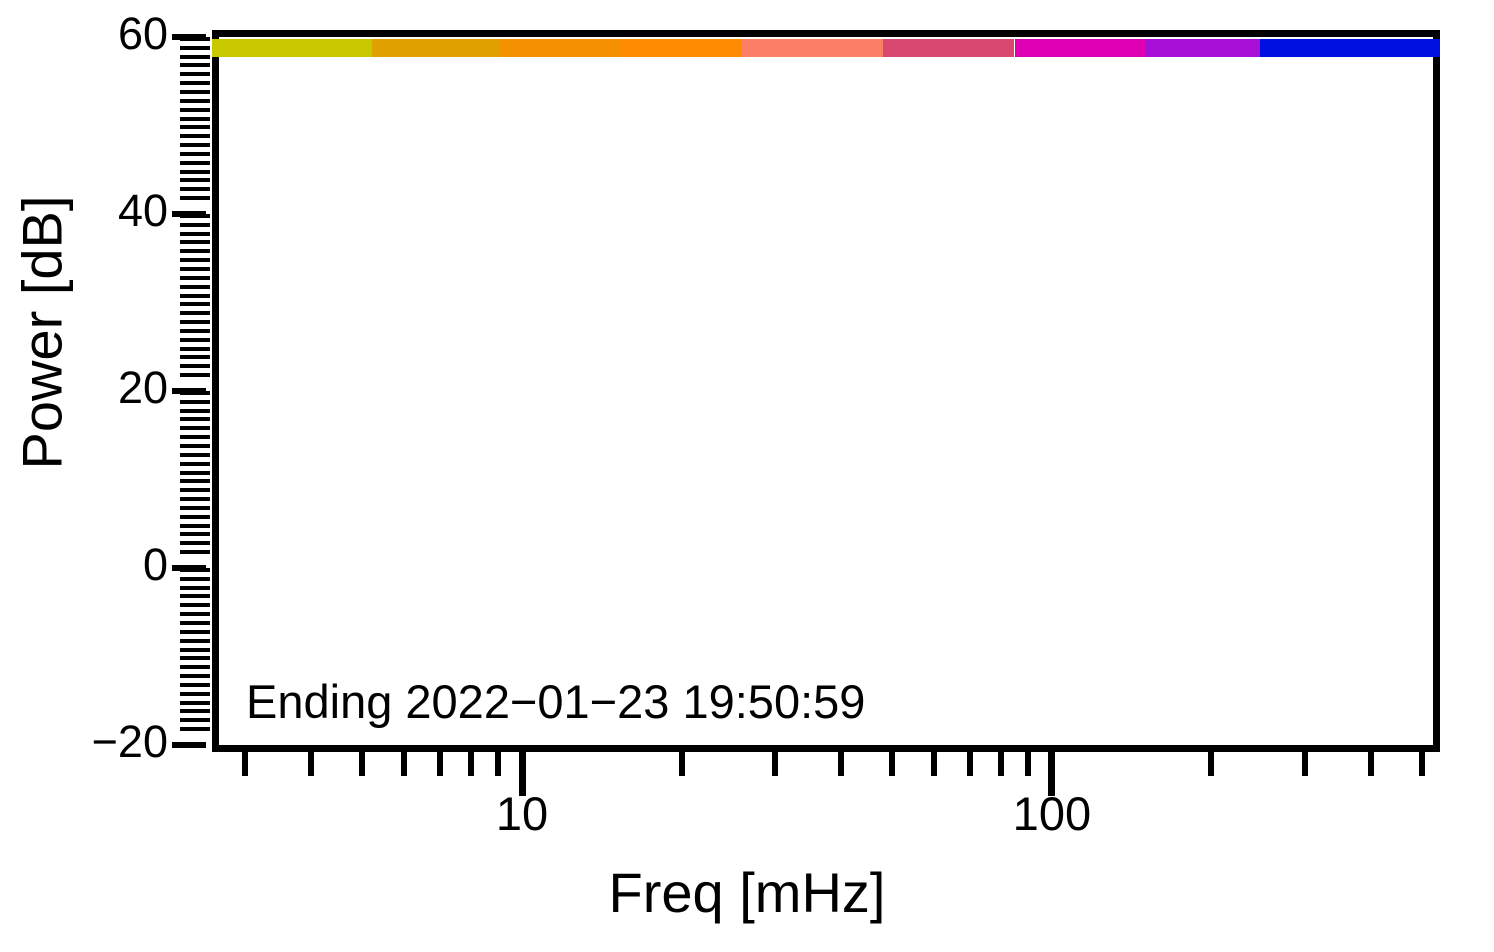 This screenshot has width=1494, height=952. I want to click on x-axis-ticks, so click(826, 774).